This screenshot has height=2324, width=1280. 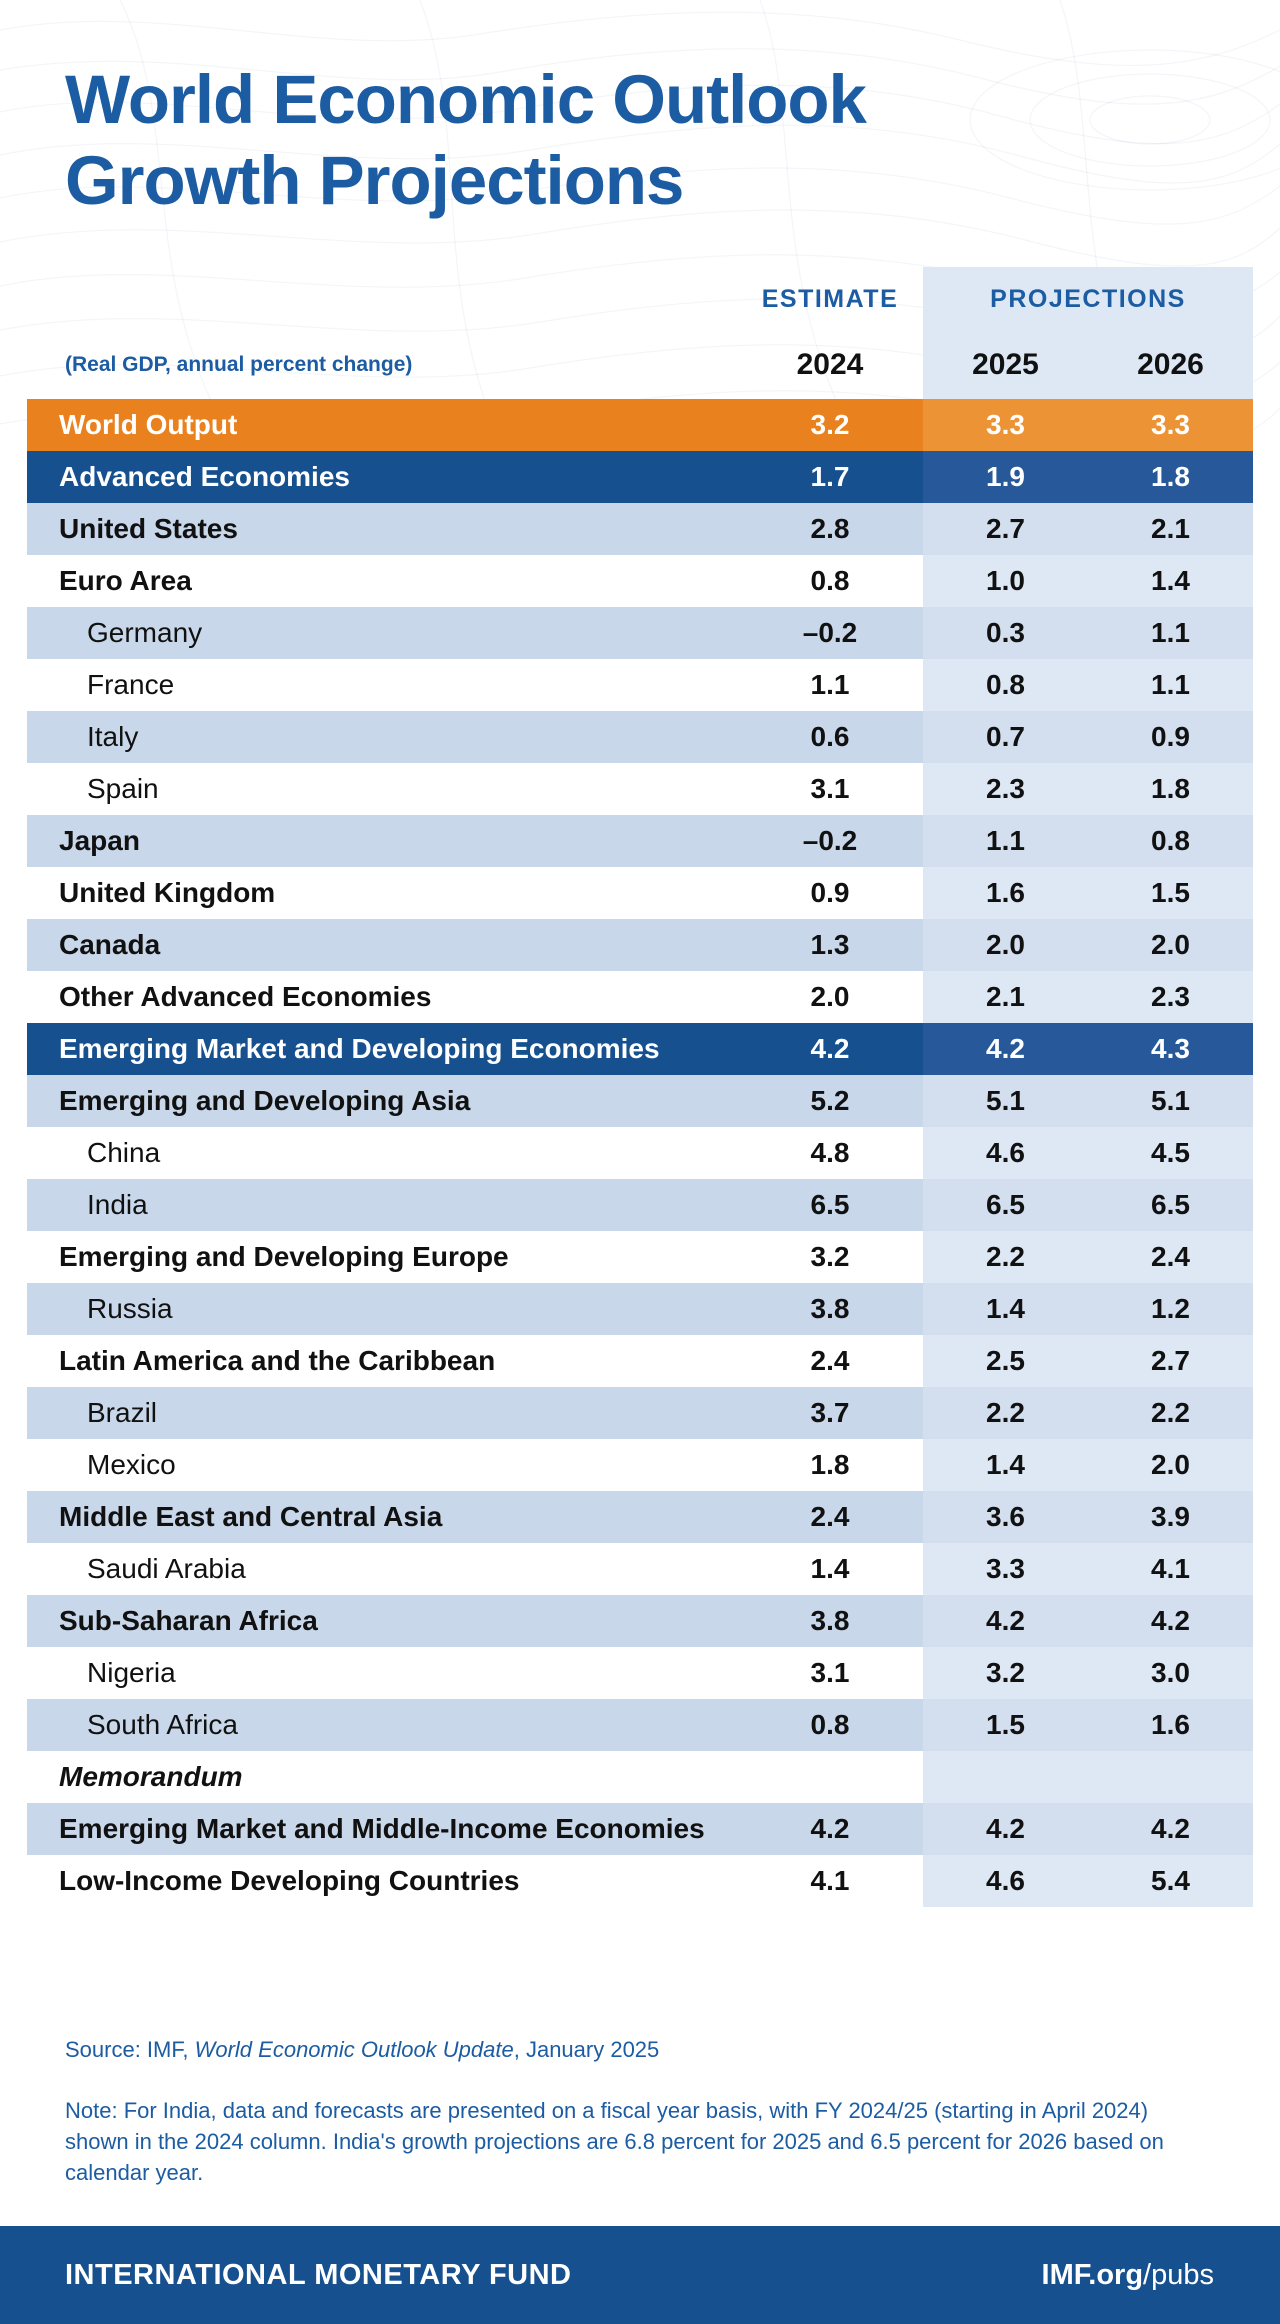 What do you see at coordinates (640, 1361) in the screenshot?
I see `table-row: Latin America and the Caribbean 2.4 2.5 2.7` at bounding box center [640, 1361].